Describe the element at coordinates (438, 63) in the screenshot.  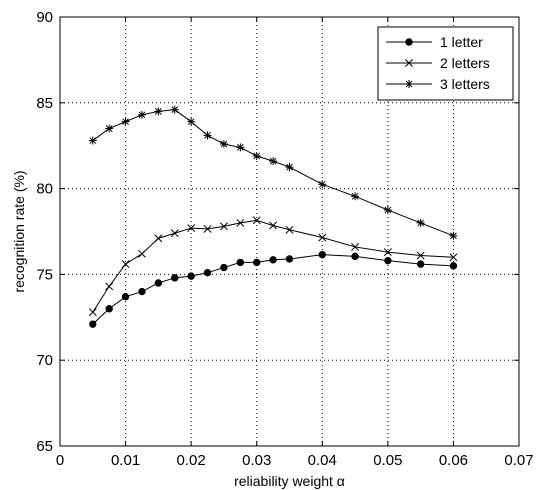
I see `legend-item: 2 letters` at that location.